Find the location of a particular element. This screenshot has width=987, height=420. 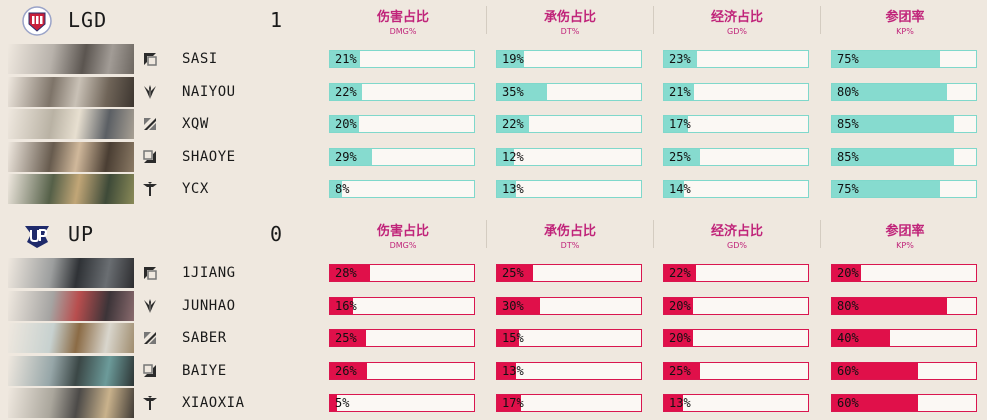

team-name: UP is located at coordinates (81, 234).